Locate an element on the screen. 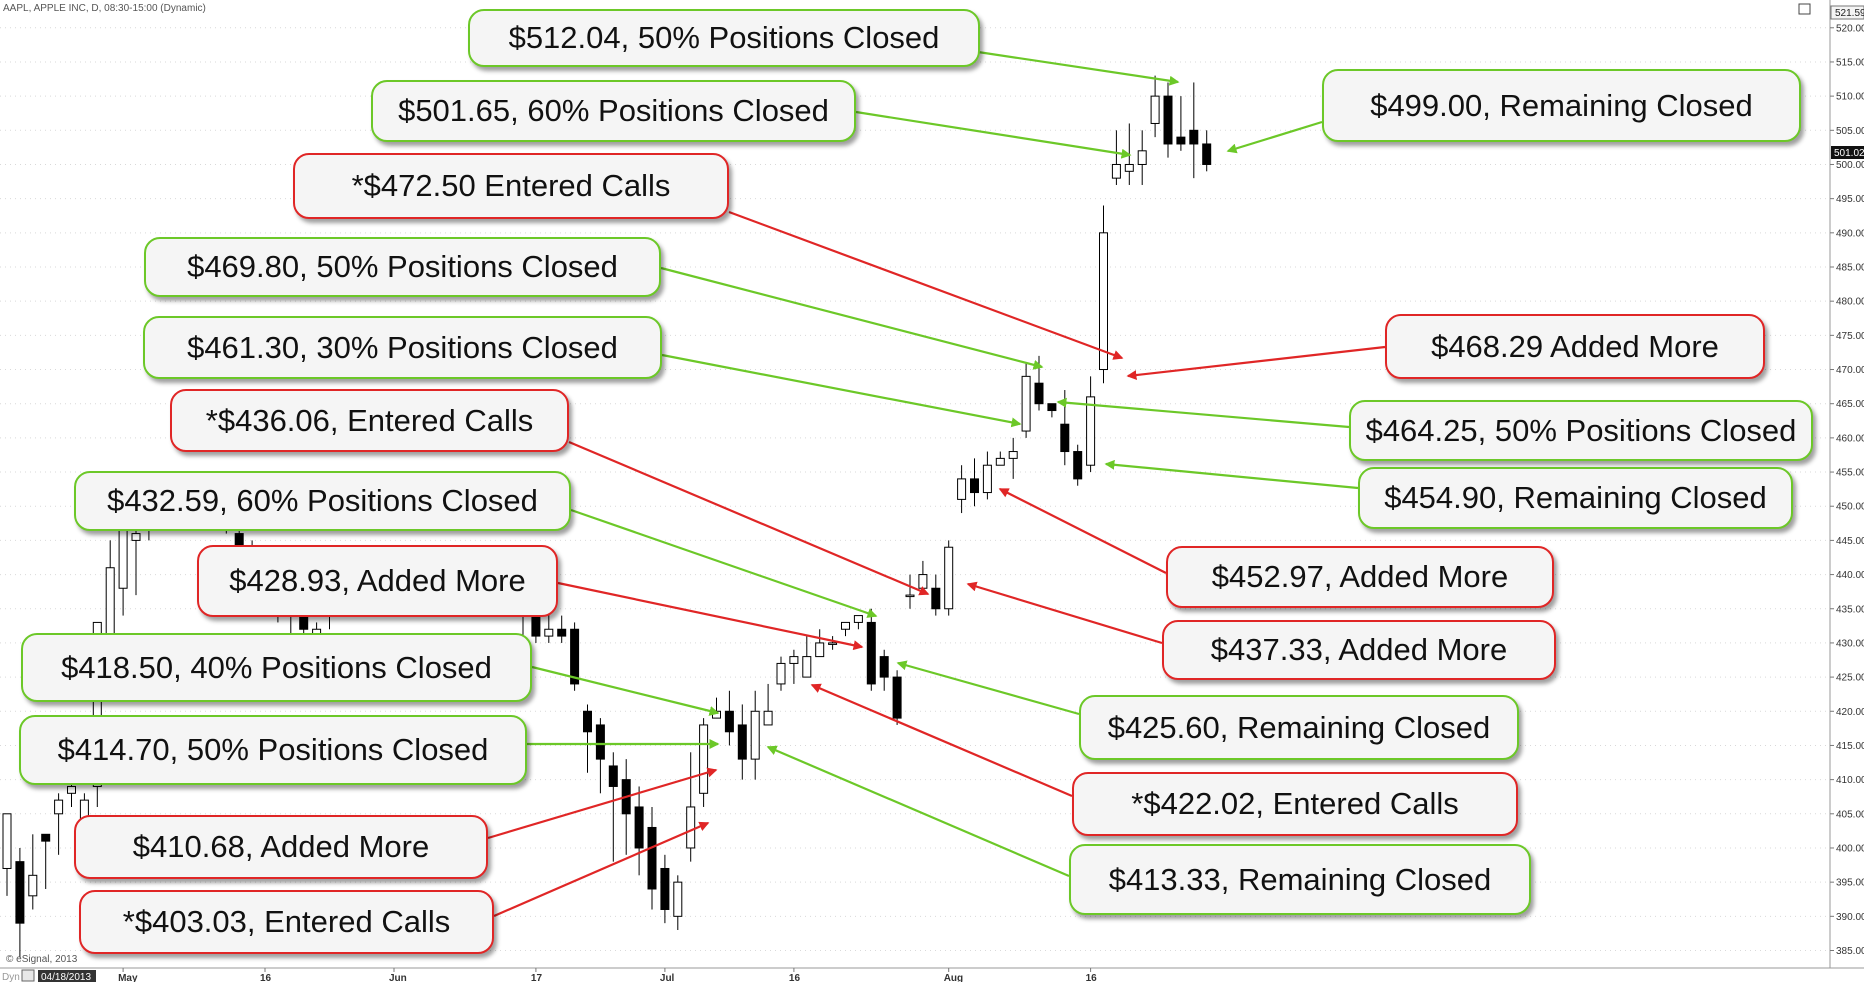  calendar-icon is located at coordinates (28, 975).